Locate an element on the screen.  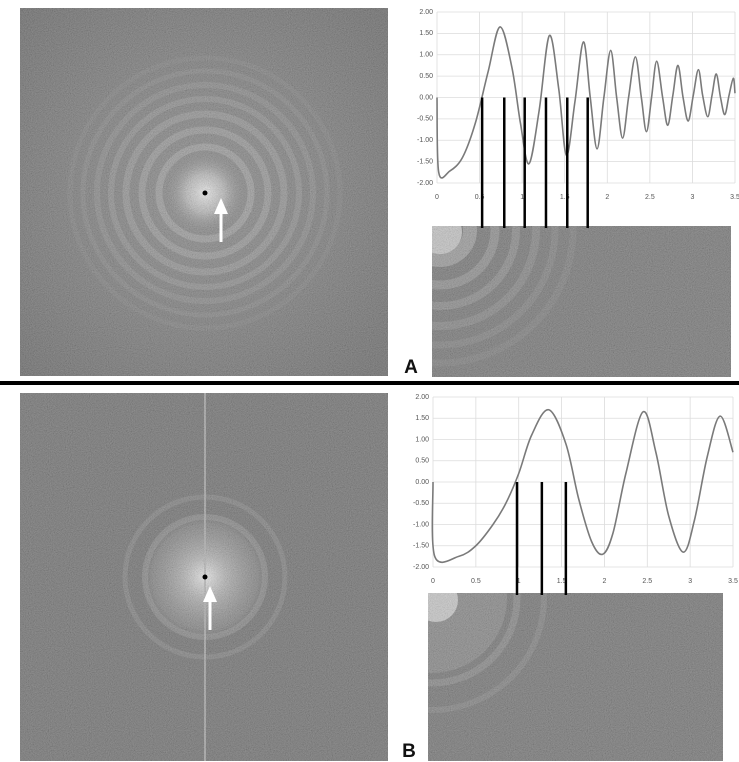
separator is located at coordinates (369, 383).